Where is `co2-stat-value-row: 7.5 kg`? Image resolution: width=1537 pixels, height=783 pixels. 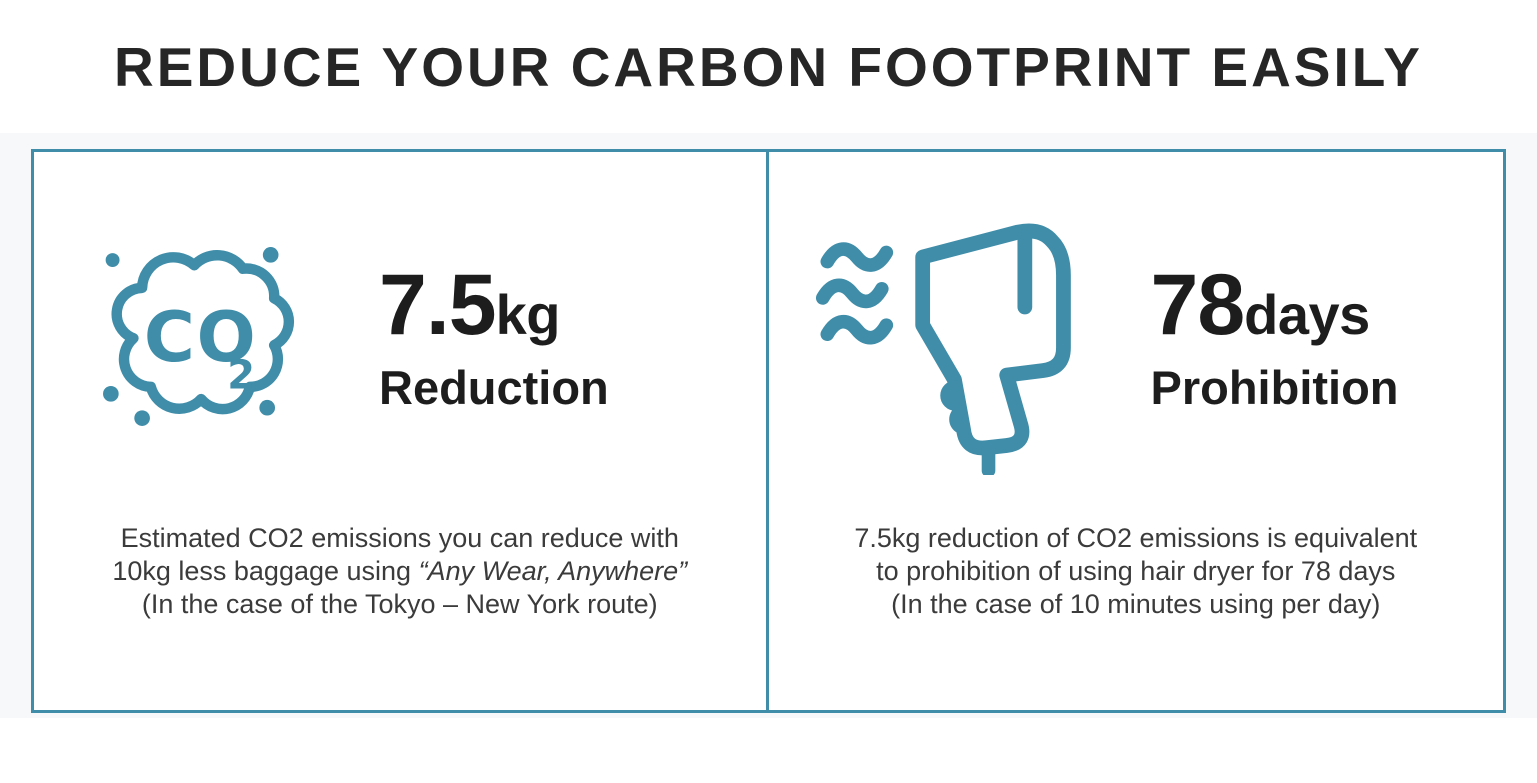
co2-stat-value-row: 7.5 kg is located at coordinates (494, 305).